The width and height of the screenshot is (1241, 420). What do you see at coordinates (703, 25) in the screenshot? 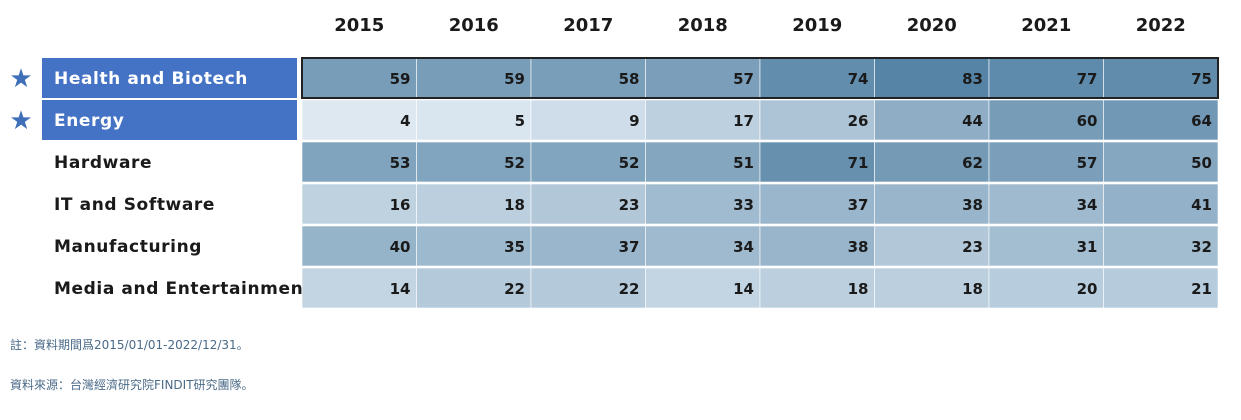
I see `year-header-2018: 2018` at bounding box center [703, 25].